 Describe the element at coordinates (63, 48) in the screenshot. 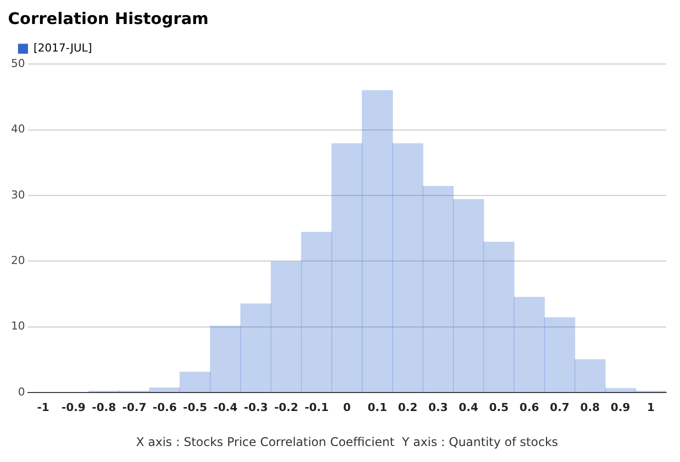

I see `legend-label: [2017-JUL]` at that location.